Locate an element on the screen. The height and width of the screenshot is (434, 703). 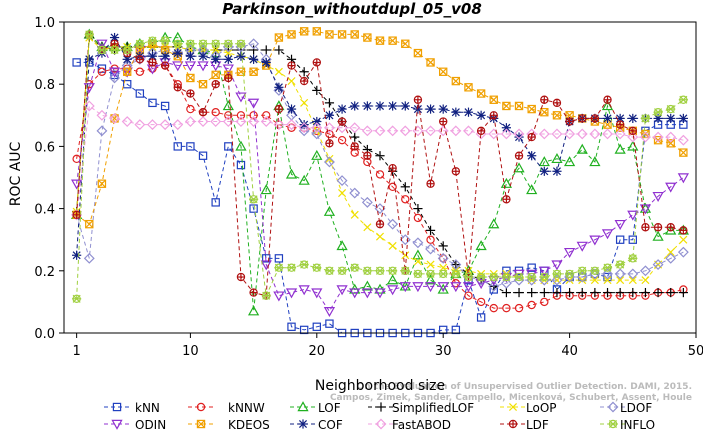
legend-label: FastABOD is located at coordinates (421, 425).